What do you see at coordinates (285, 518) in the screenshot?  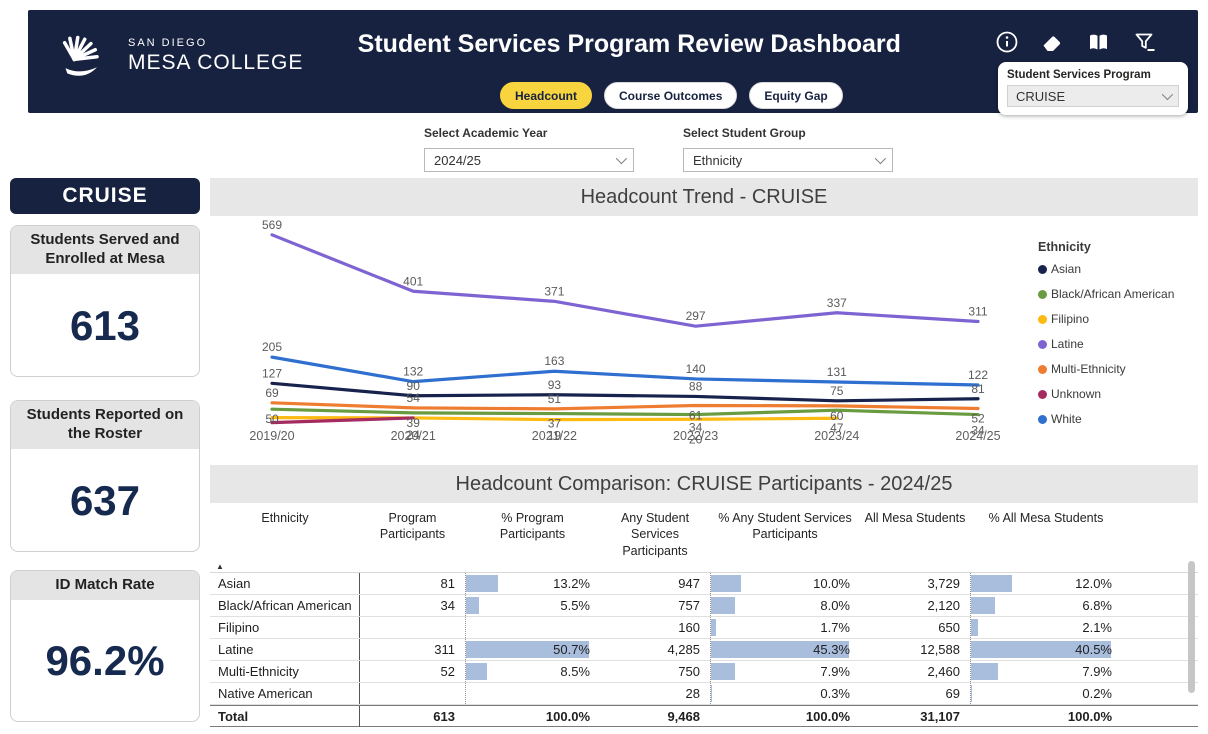 I see `column-header-ethnicity: Ethnicity` at bounding box center [285, 518].